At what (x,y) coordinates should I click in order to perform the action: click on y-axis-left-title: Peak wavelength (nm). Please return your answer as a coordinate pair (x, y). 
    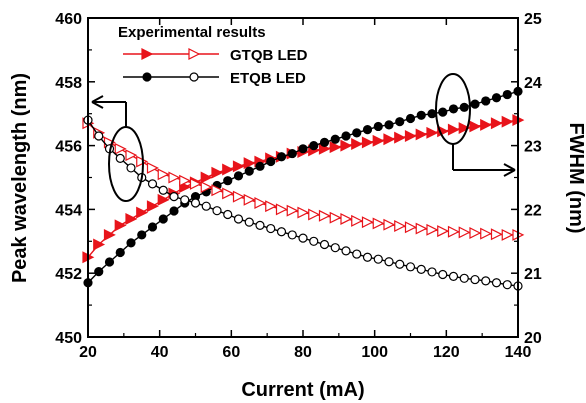
    Looking at the image, I should click on (20, 178).